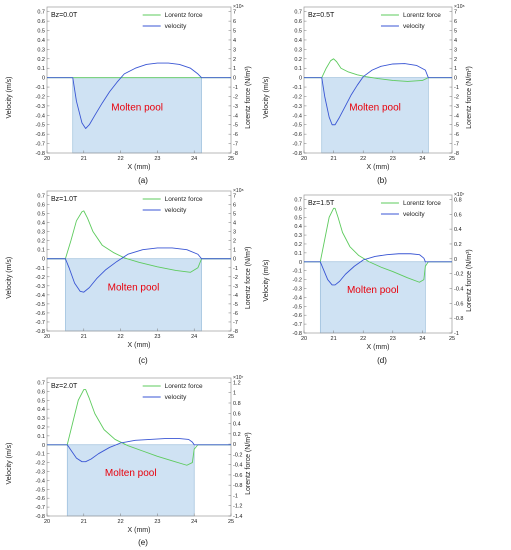  What do you see at coordinates (237, 383) in the screenshot?
I see `right-tick-label: 1.2` at bounding box center [237, 383].